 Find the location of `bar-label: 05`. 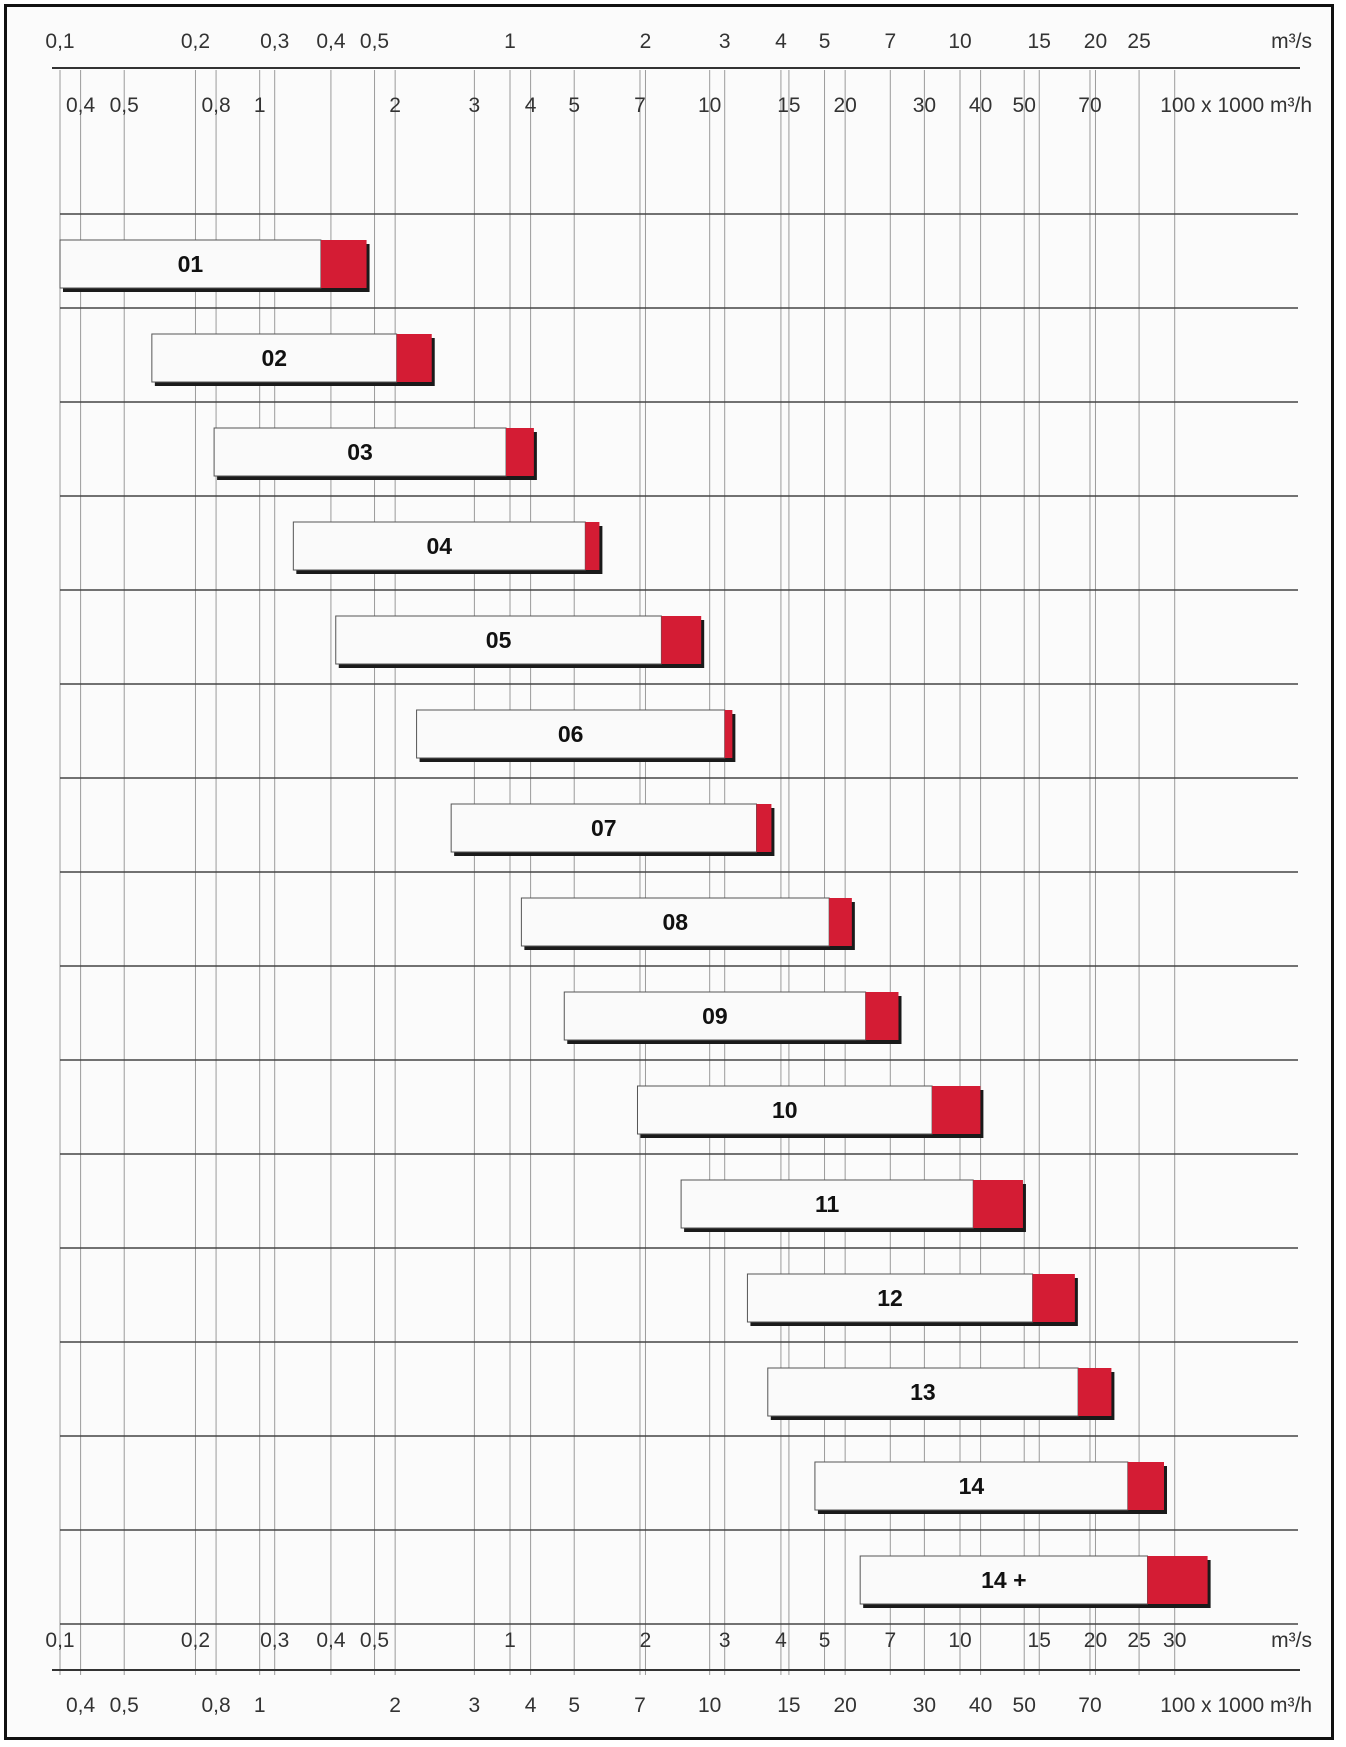

bar-label: 05 is located at coordinates (499, 640).